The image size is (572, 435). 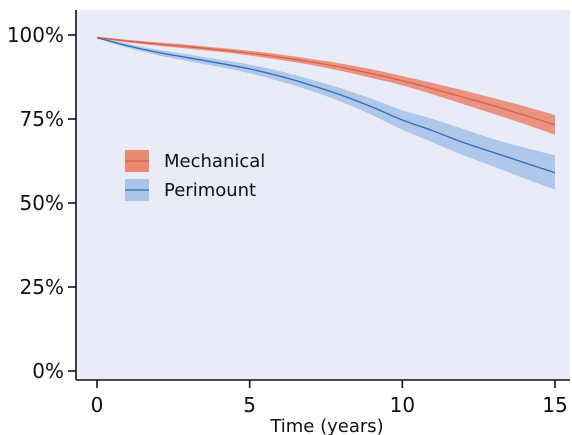 I want to click on y-tick-label: 100%, so click(x=35, y=35).